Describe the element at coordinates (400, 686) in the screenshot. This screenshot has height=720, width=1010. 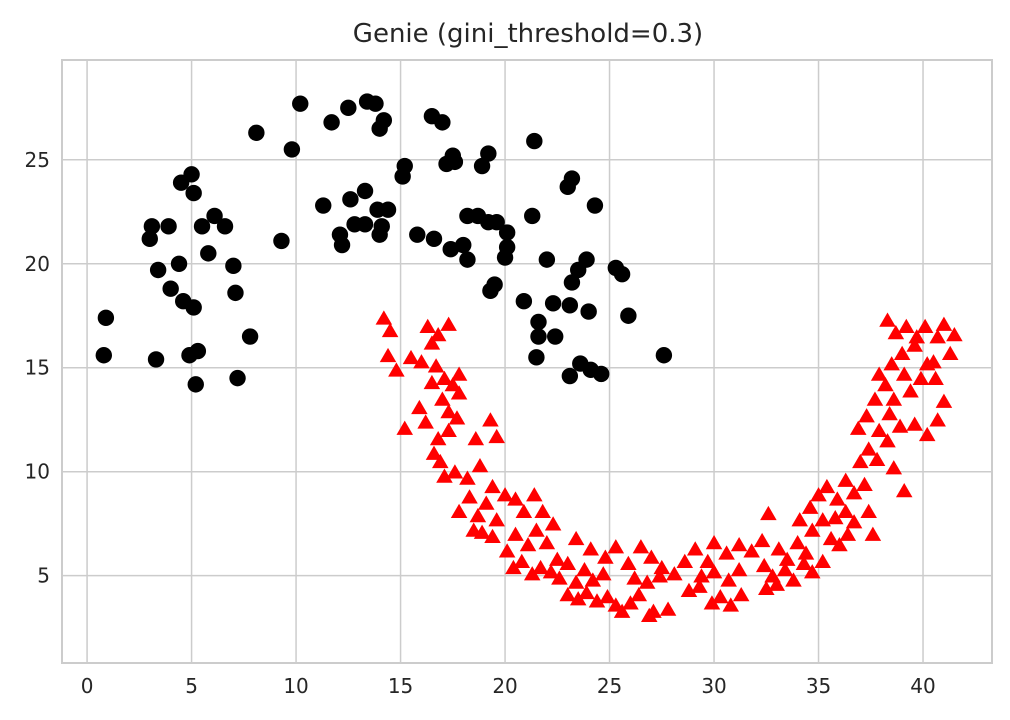
I see `x-tick-label: 15` at that location.